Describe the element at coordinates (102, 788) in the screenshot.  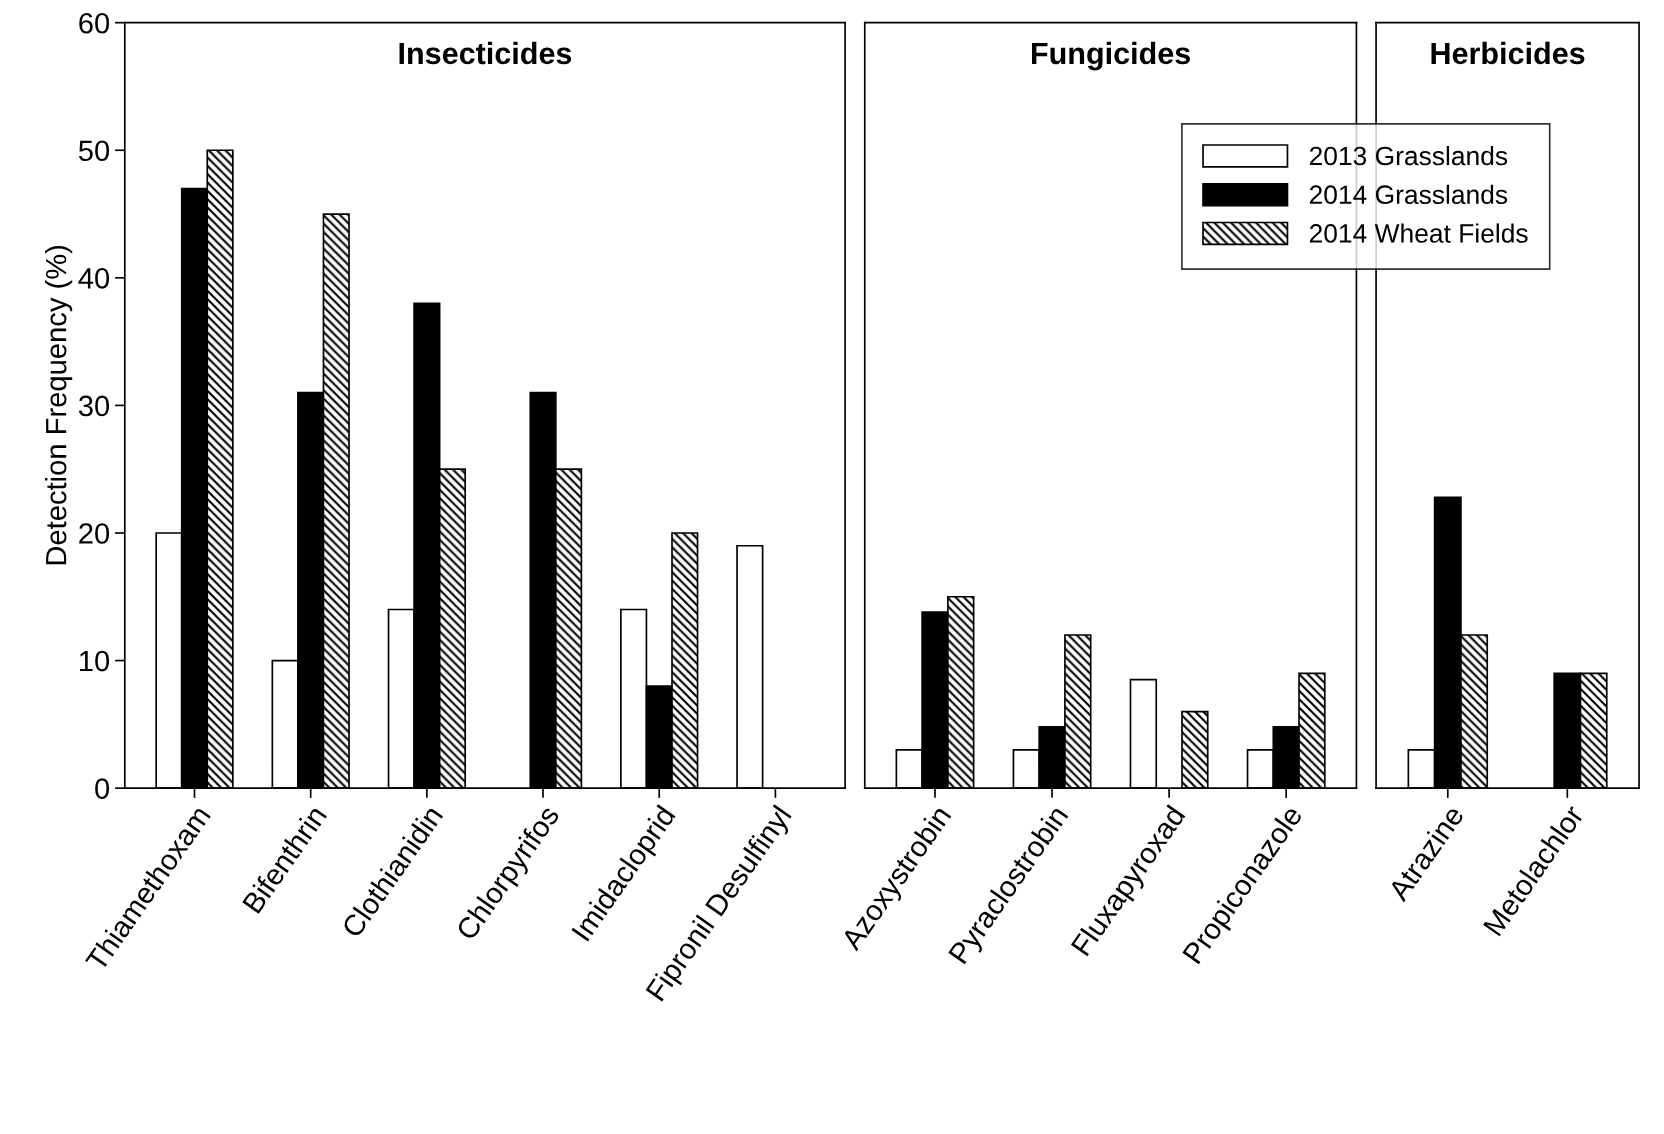
I see `y-tick-label: 0` at that location.